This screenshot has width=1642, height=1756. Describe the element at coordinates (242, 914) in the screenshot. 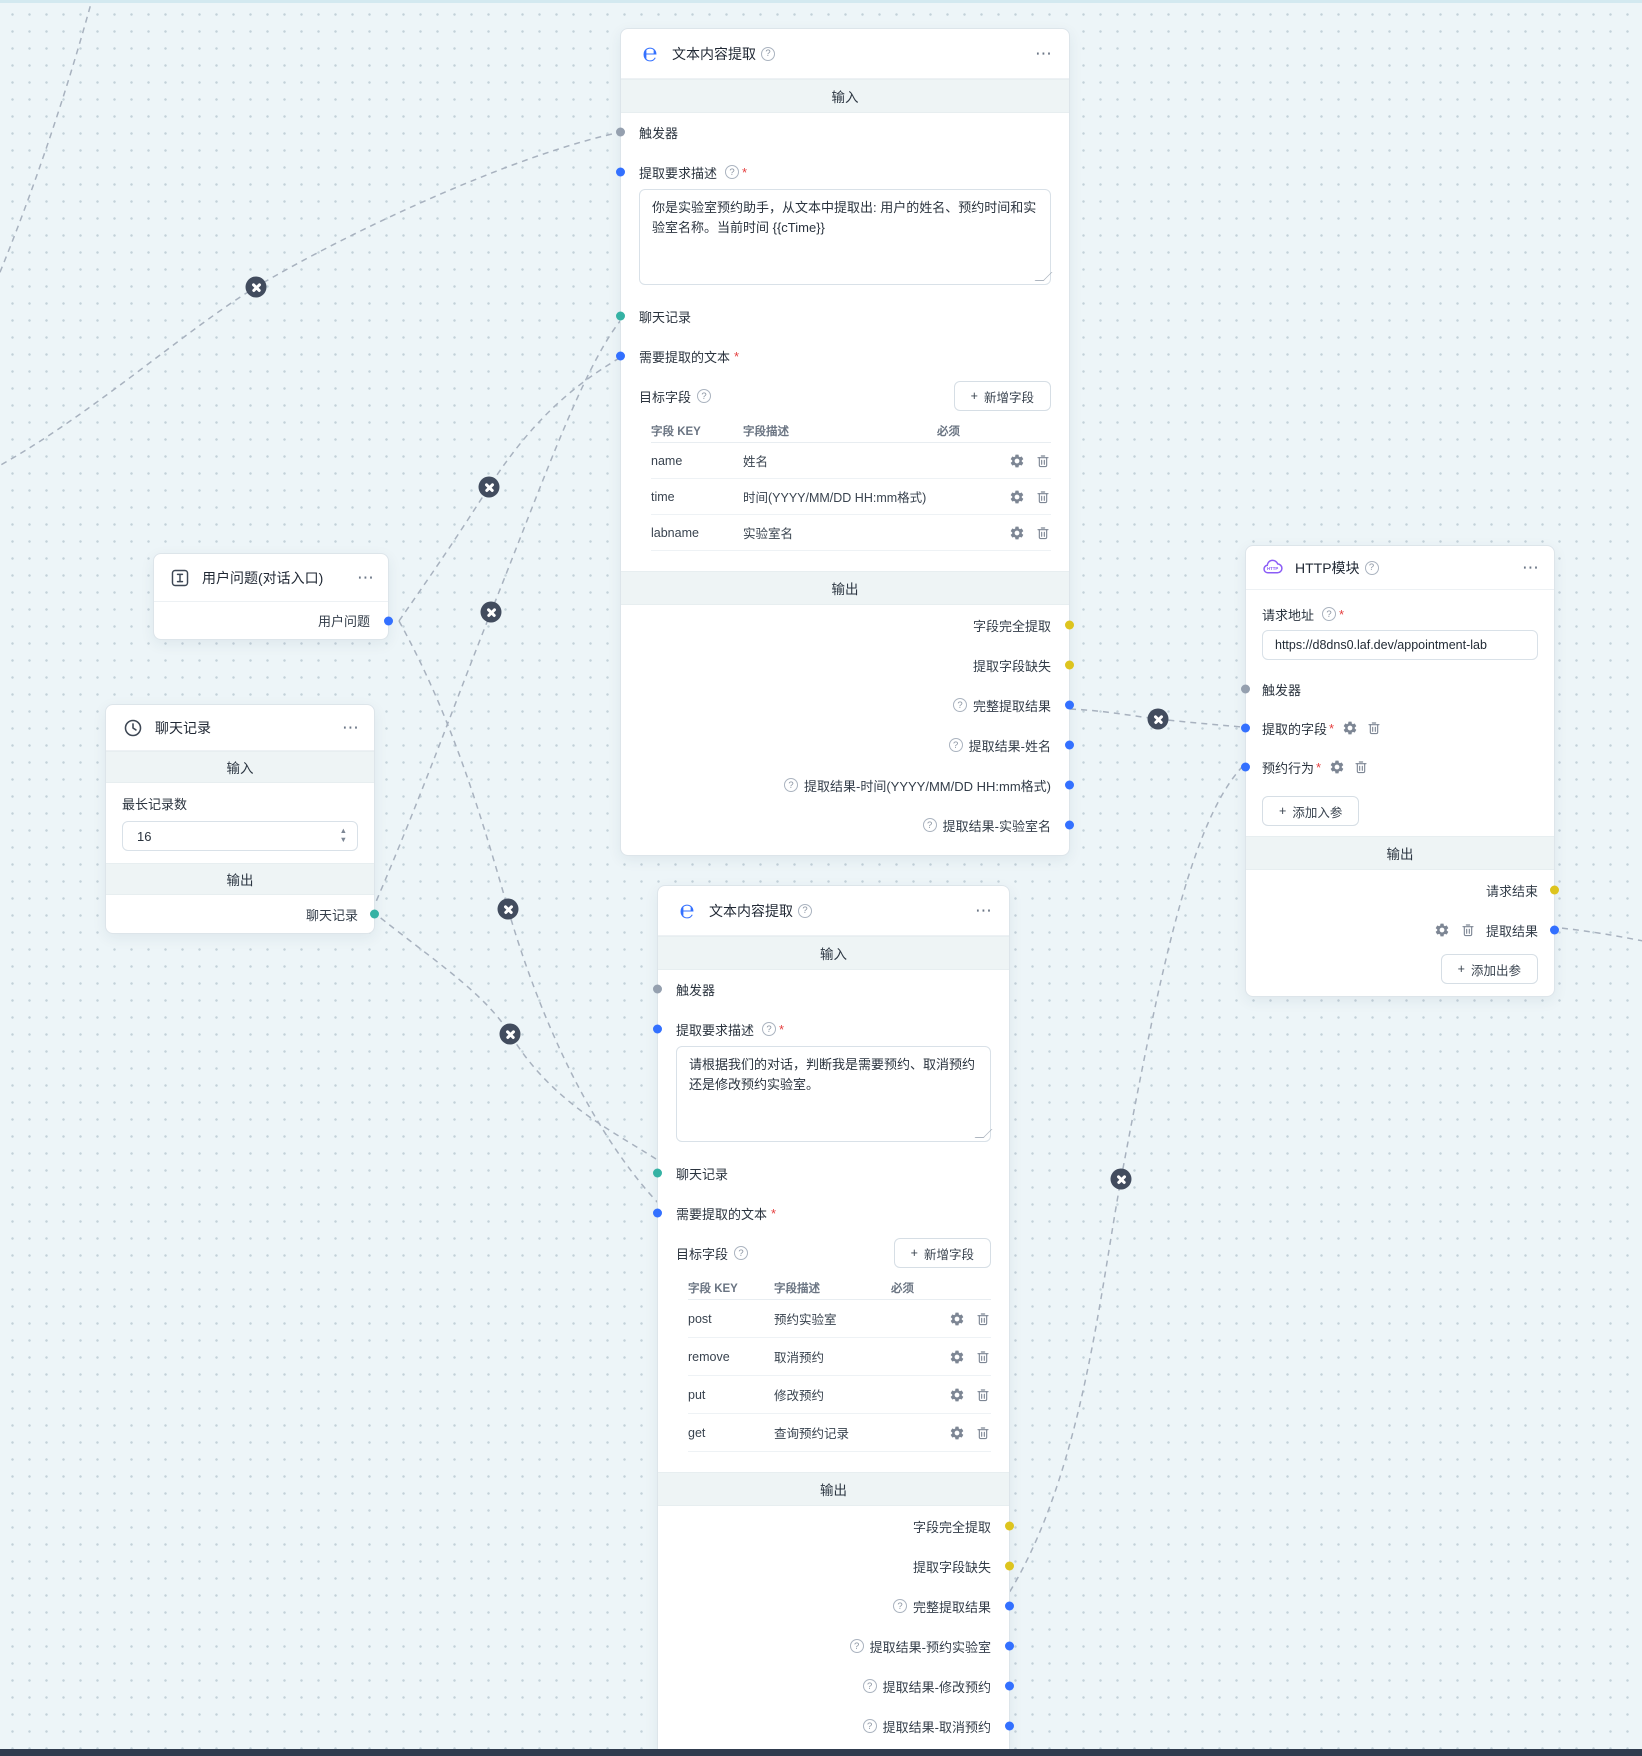

I see `output-row: 聊天记录` at that location.